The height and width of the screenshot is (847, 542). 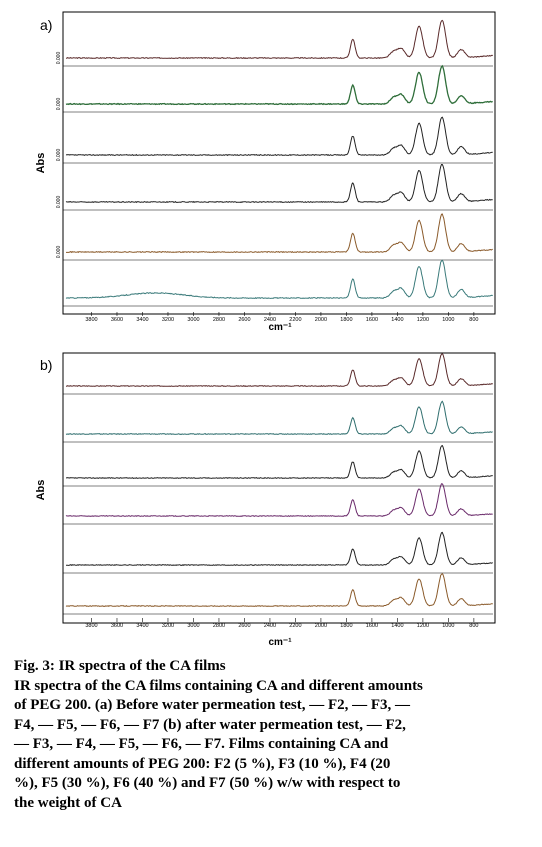 What do you see at coordinates (41, 490) in the screenshot?
I see `panel-b-ylabel: Abs` at bounding box center [41, 490].